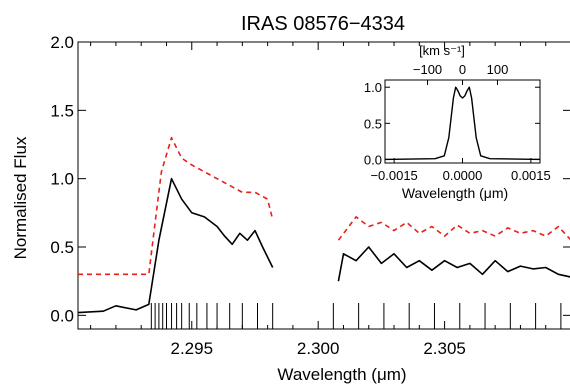 Image resolution: width=570 pixels, height=391 pixels. What do you see at coordinates (20, 197) in the screenshot?
I see `y-axis-label: Normalised Flux` at bounding box center [20, 197].